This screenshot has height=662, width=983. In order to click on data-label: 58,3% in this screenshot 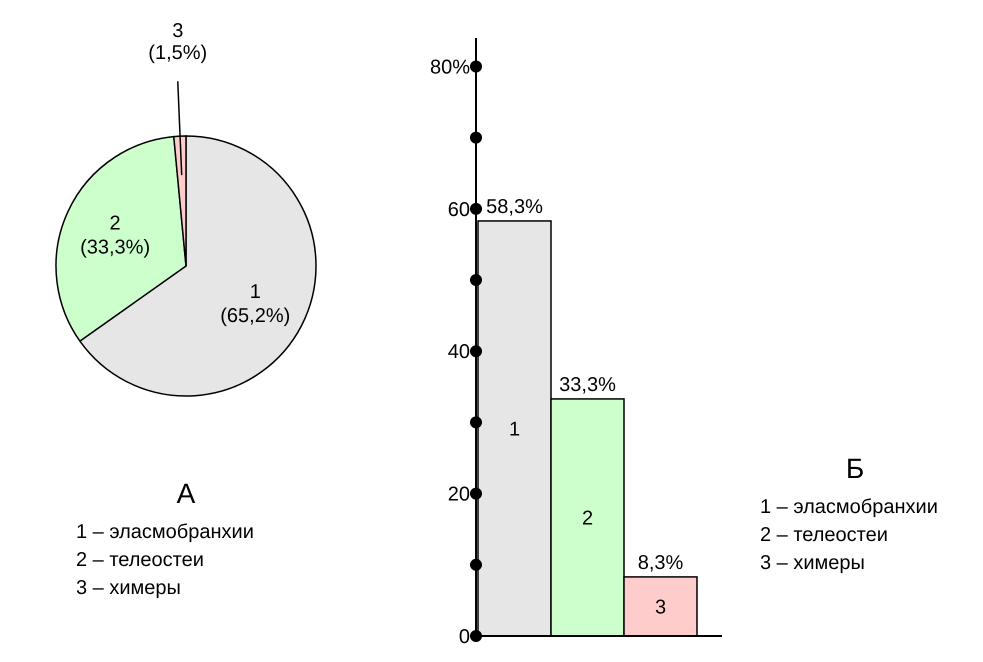, I will do `click(515, 207)`.